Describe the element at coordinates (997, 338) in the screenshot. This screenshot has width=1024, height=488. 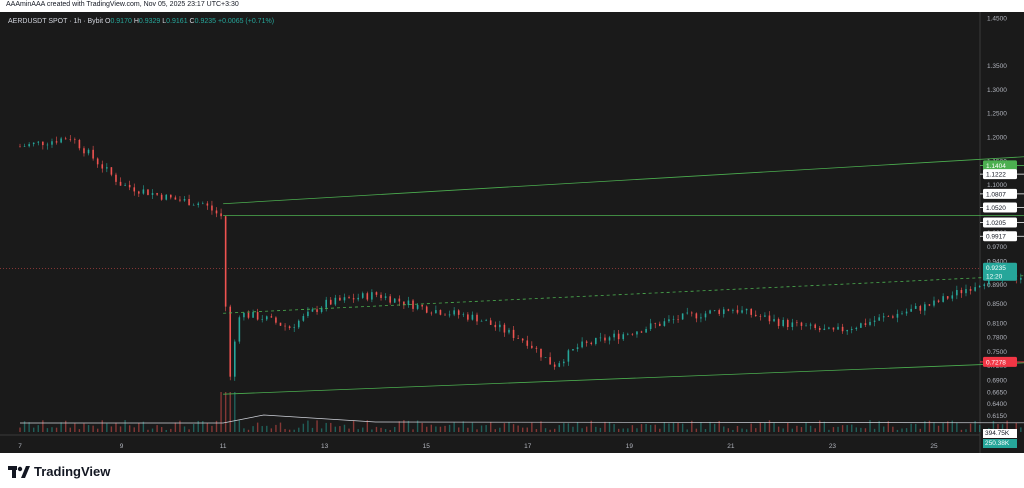
I see `price-tick-label: 0.7800` at that location.